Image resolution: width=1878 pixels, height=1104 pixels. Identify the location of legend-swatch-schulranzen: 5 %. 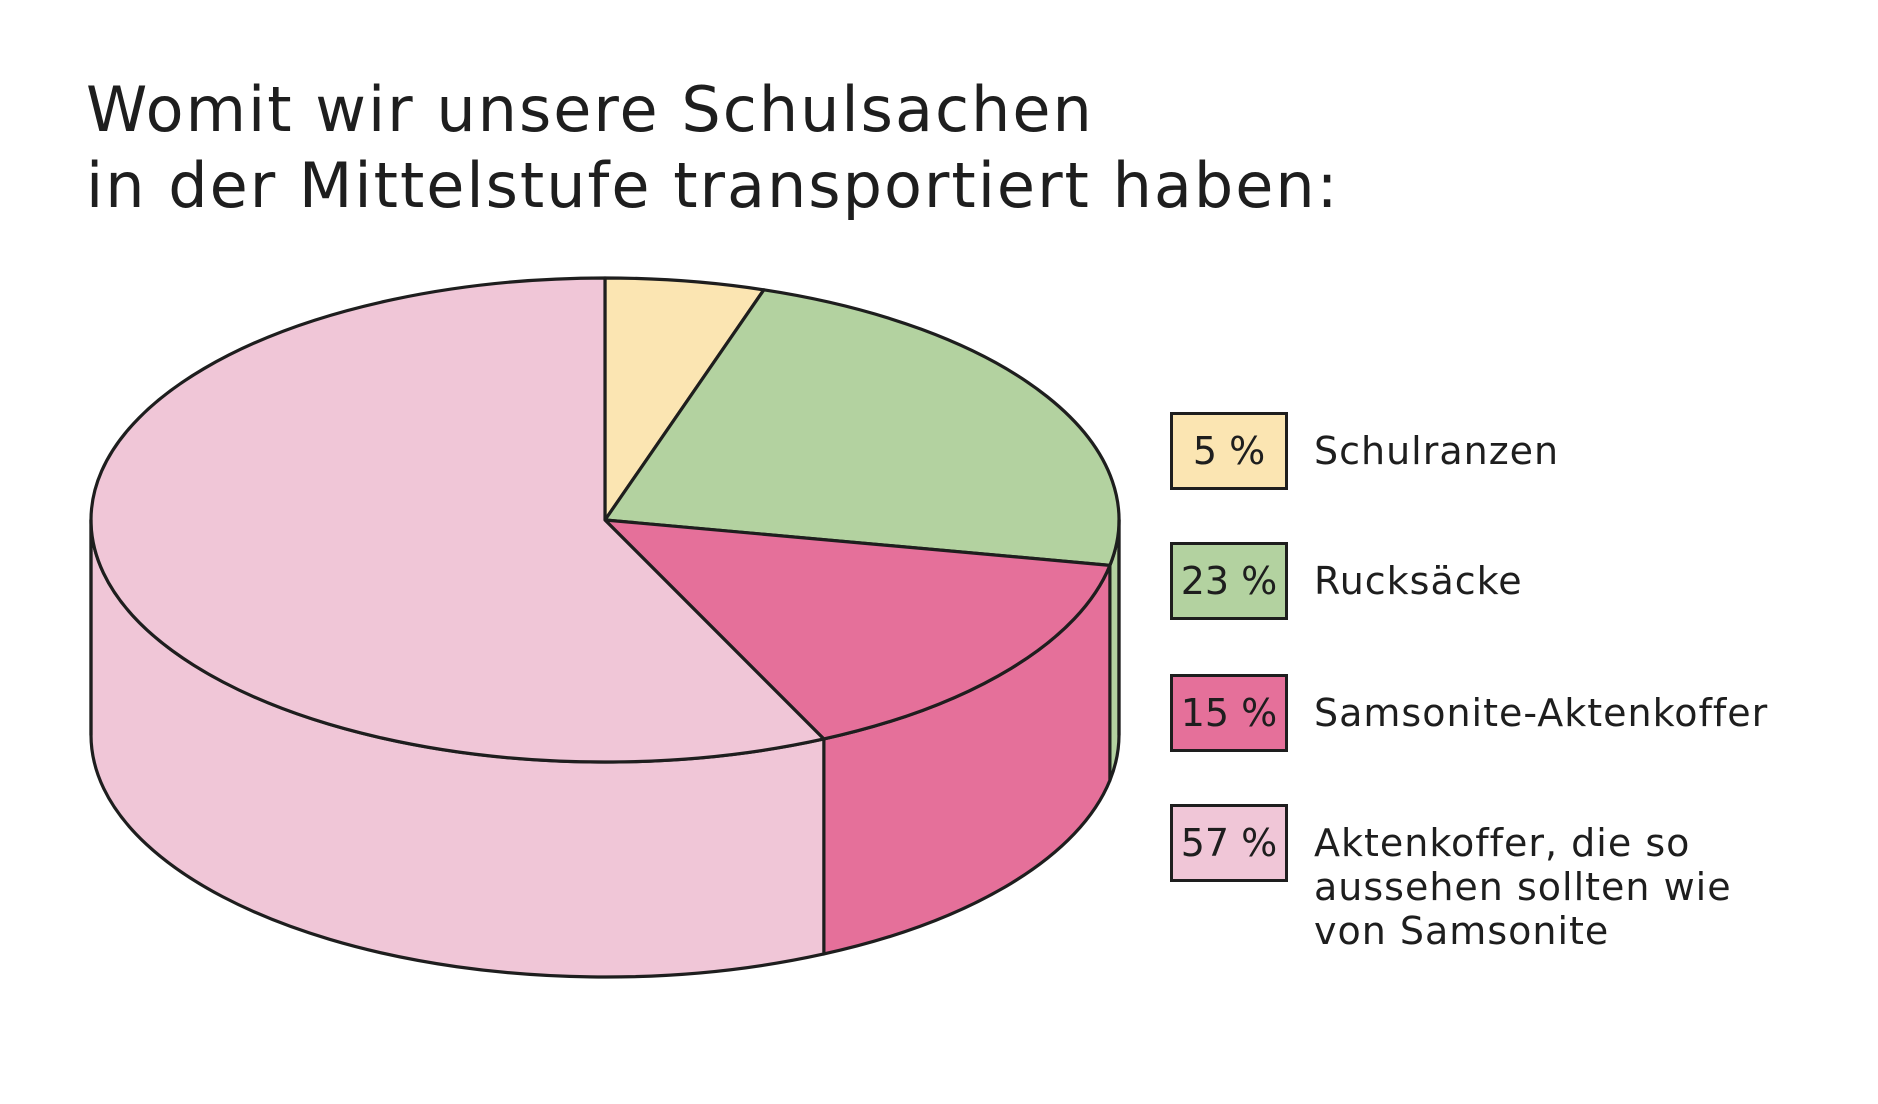
(1229, 451).